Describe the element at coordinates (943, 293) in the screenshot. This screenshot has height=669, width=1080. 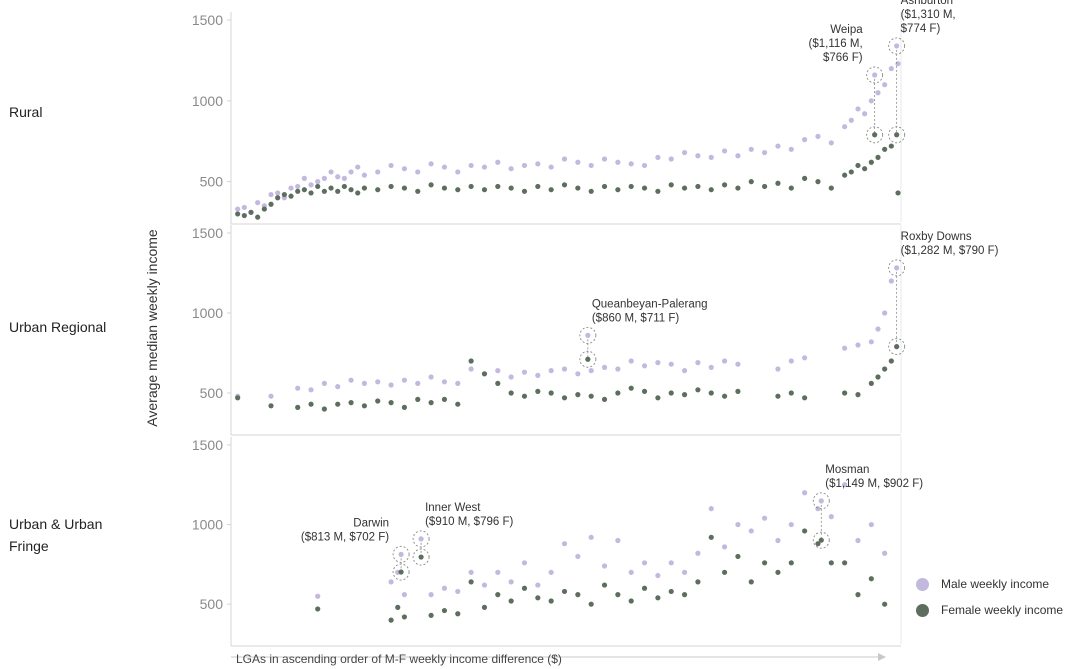
I see `annotation-roxby-downs: Roxby Downs ($1,282 M, $790 F)` at that location.